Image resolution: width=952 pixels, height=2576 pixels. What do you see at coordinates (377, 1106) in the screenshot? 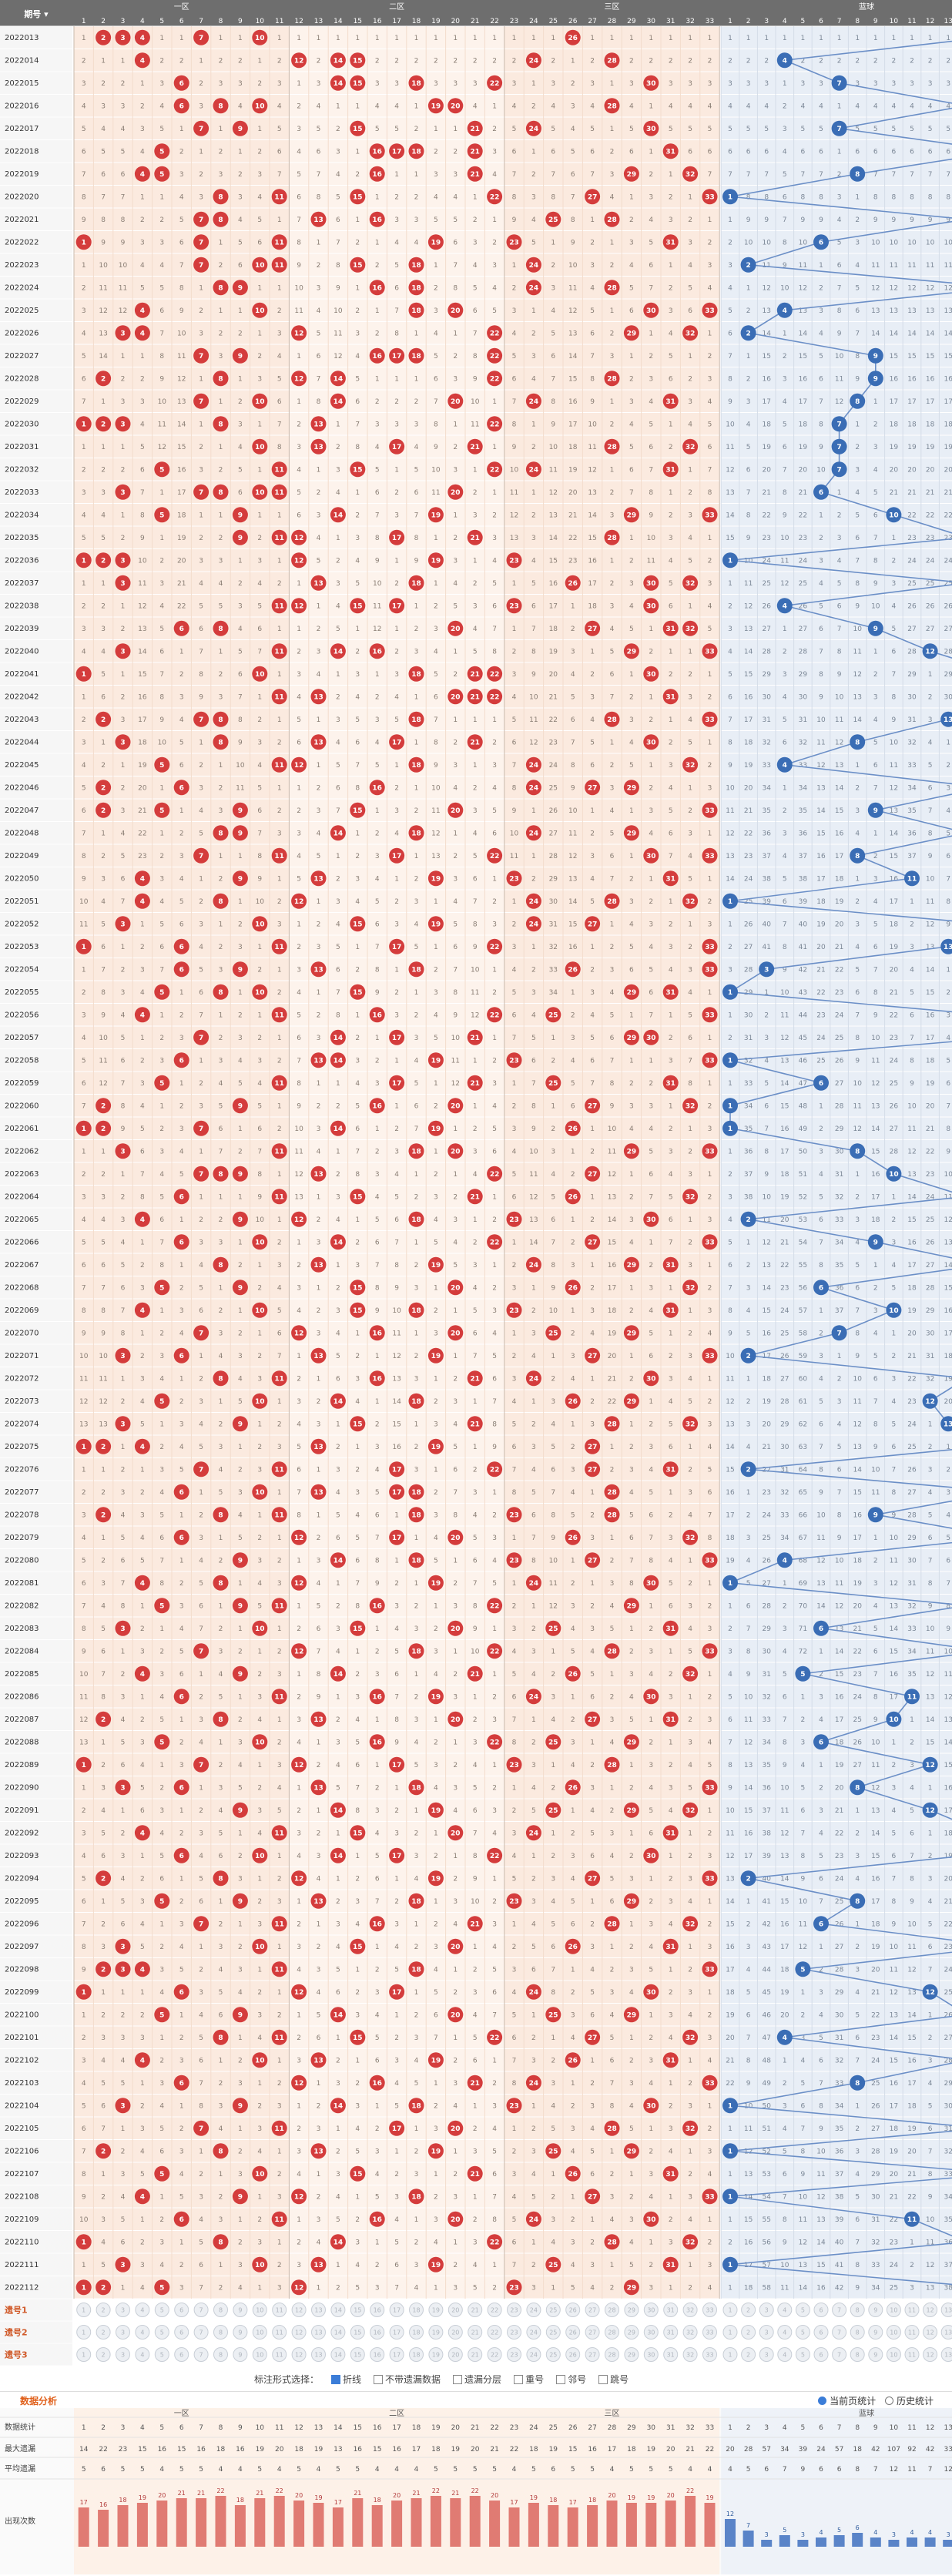
I see `red-ball-label: 16` at bounding box center [377, 1106].